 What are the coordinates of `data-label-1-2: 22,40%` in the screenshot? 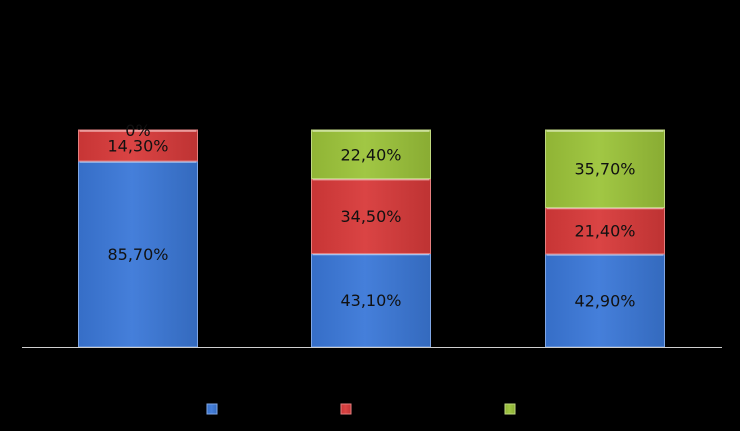 It's located at (370, 154).